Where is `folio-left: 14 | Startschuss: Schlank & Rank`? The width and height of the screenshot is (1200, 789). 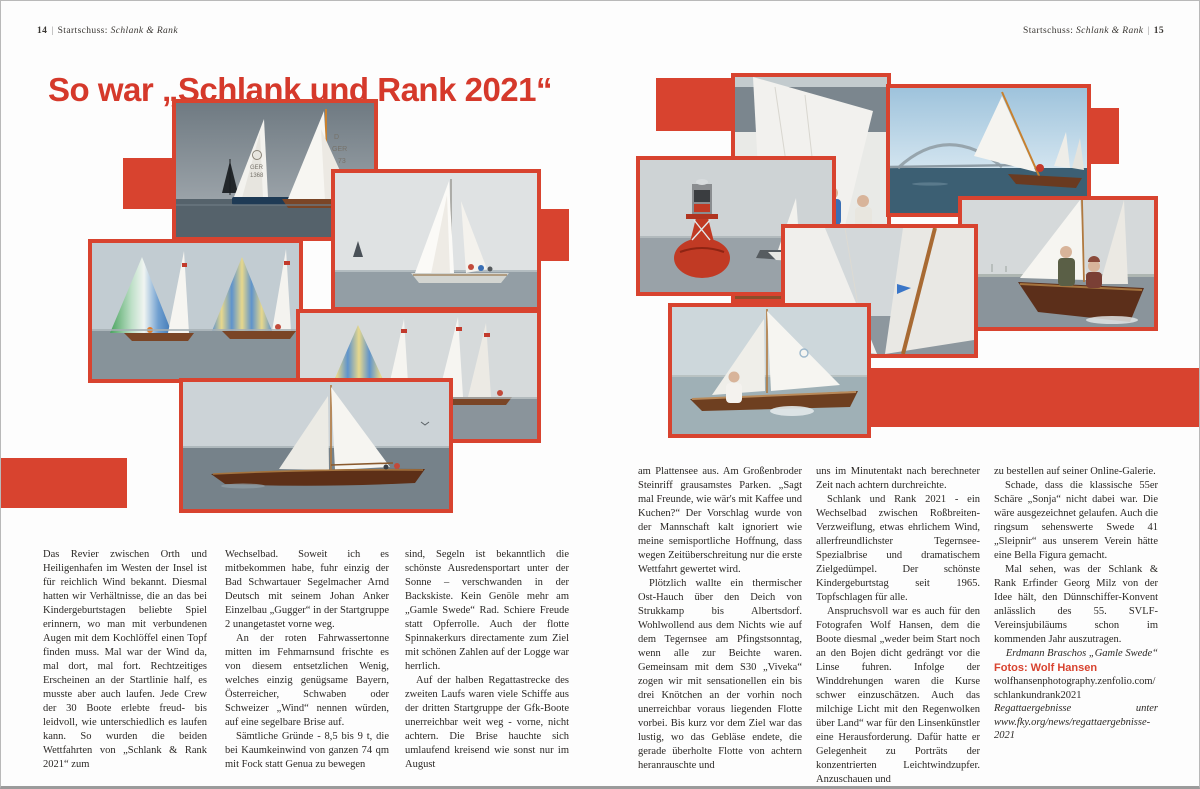 folio-left: 14 | Startschuss: Schlank & Rank is located at coordinates (107, 31).